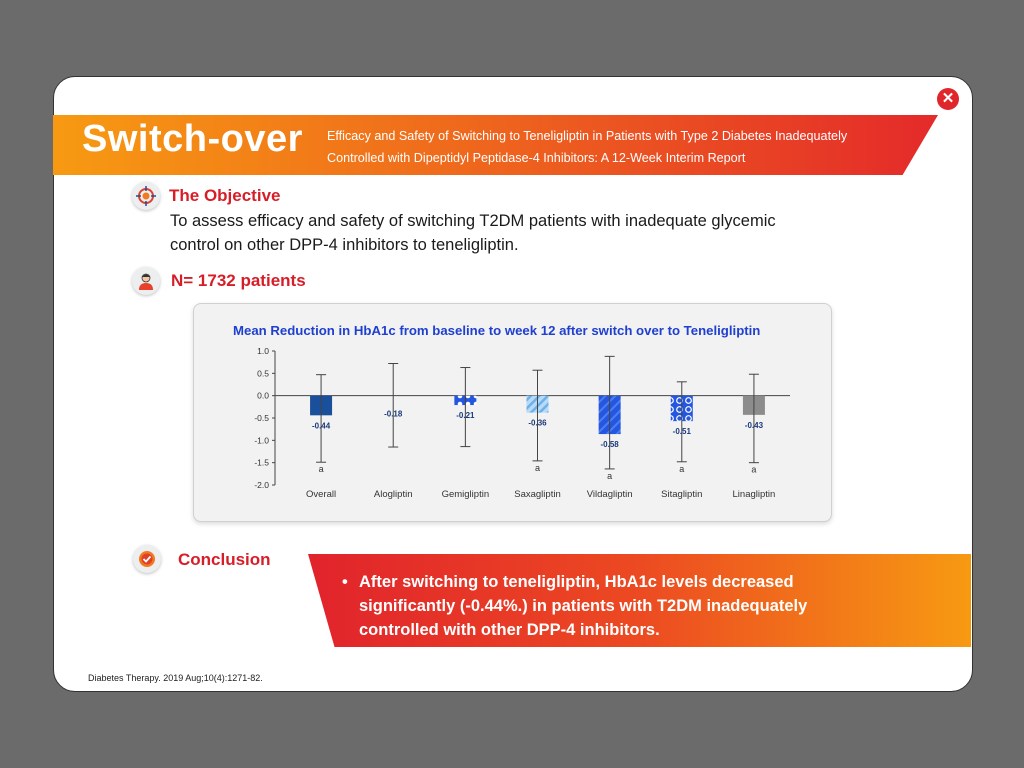 The image size is (1024, 768). What do you see at coordinates (261, 418) in the screenshot?
I see `y-tick-label: -0.5` at bounding box center [261, 418].